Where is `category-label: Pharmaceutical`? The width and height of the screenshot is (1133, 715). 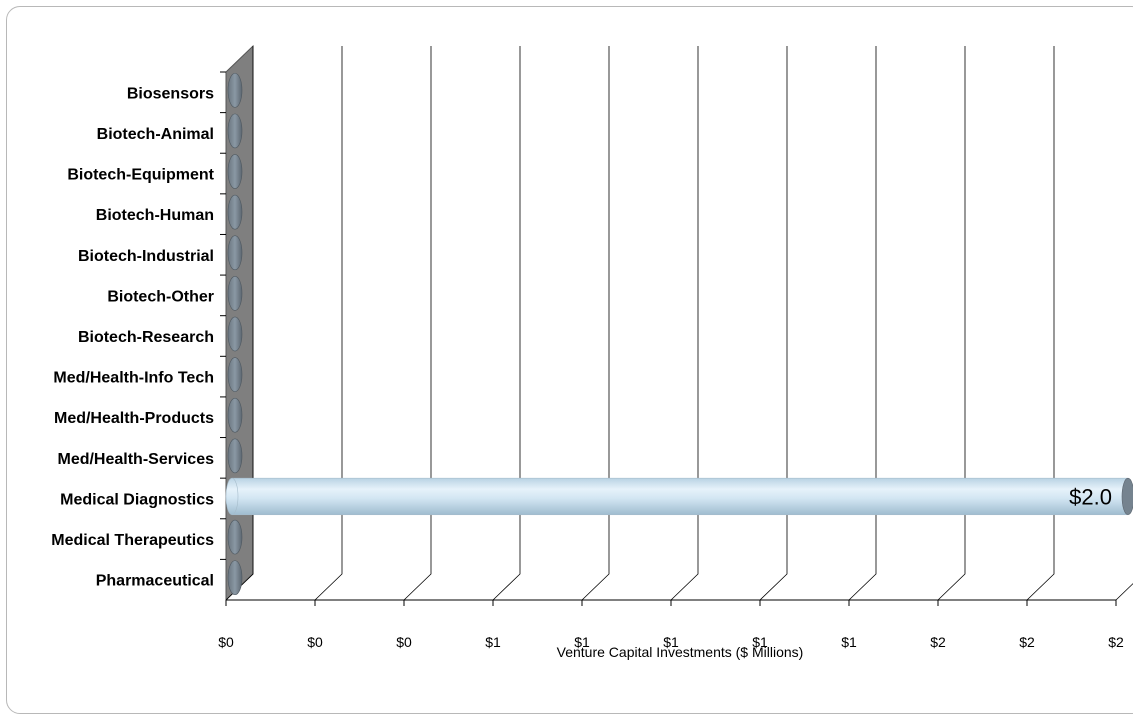 category-label: Pharmaceutical is located at coordinates (155, 581).